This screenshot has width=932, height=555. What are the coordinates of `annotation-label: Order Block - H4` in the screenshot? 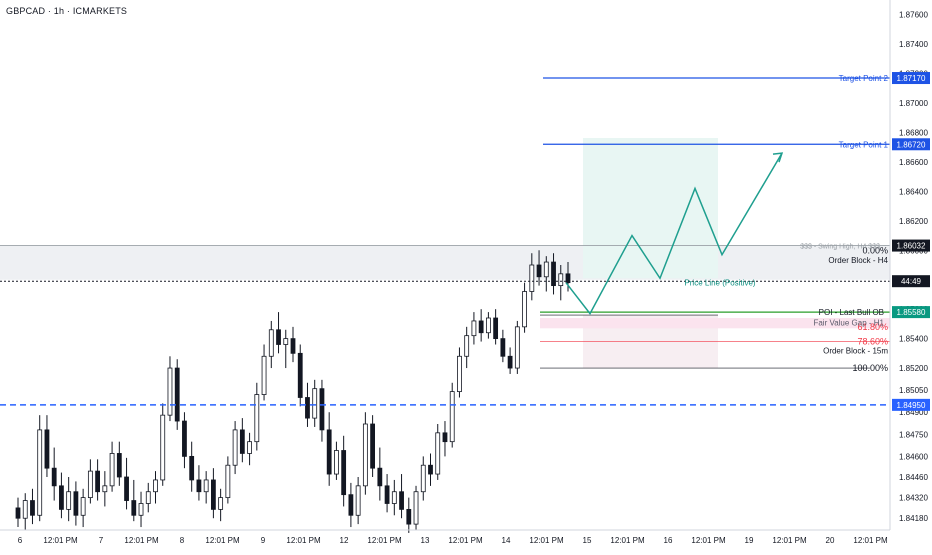 It's located at (858, 260).